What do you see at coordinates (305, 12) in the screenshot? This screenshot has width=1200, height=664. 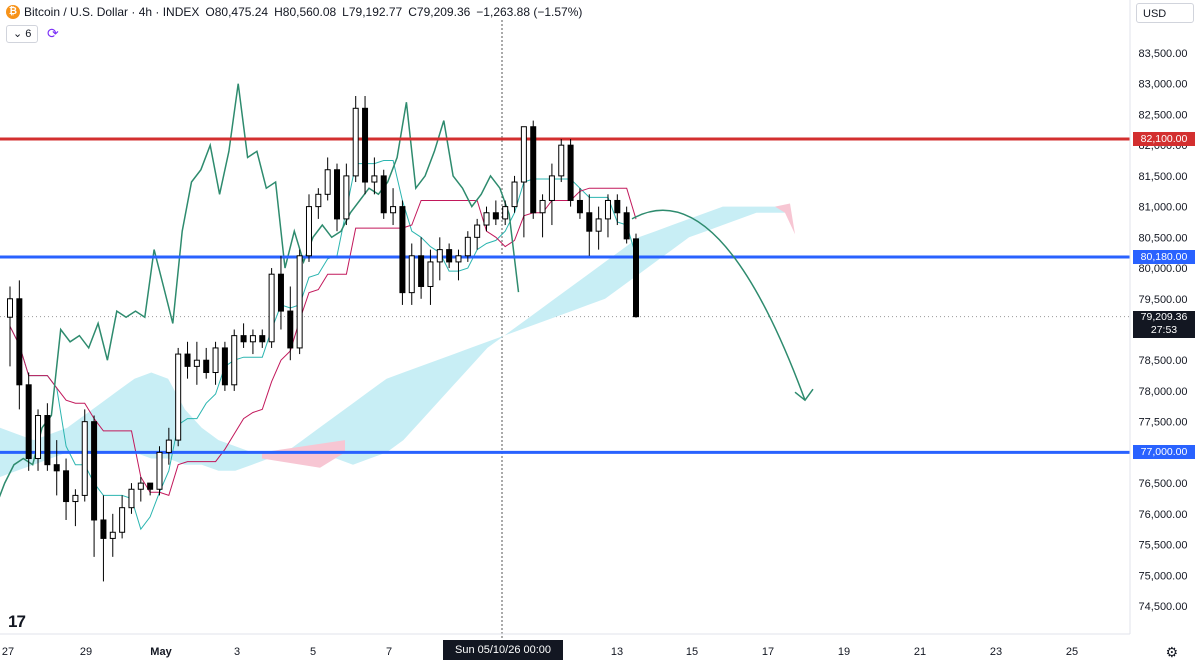 I see `ohlc-high: H80,560.08` at bounding box center [305, 12].